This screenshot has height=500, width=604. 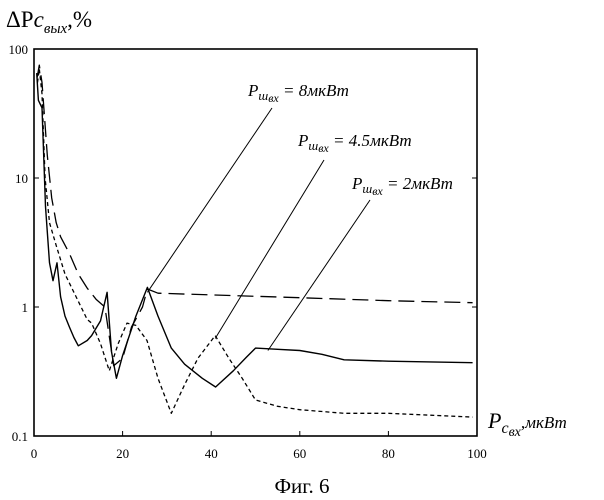 What do you see at coordinates (49, 22) in the screenshot?
I see `y-axis-label: ΔPсвых,%` at bounding box center [49, 22].